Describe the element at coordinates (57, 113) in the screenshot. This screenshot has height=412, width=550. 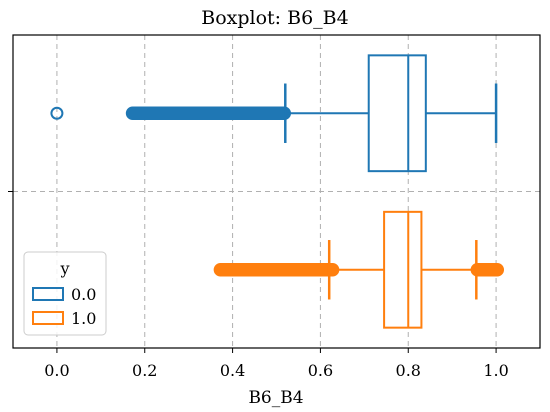
I see `outlier-point` at that location.